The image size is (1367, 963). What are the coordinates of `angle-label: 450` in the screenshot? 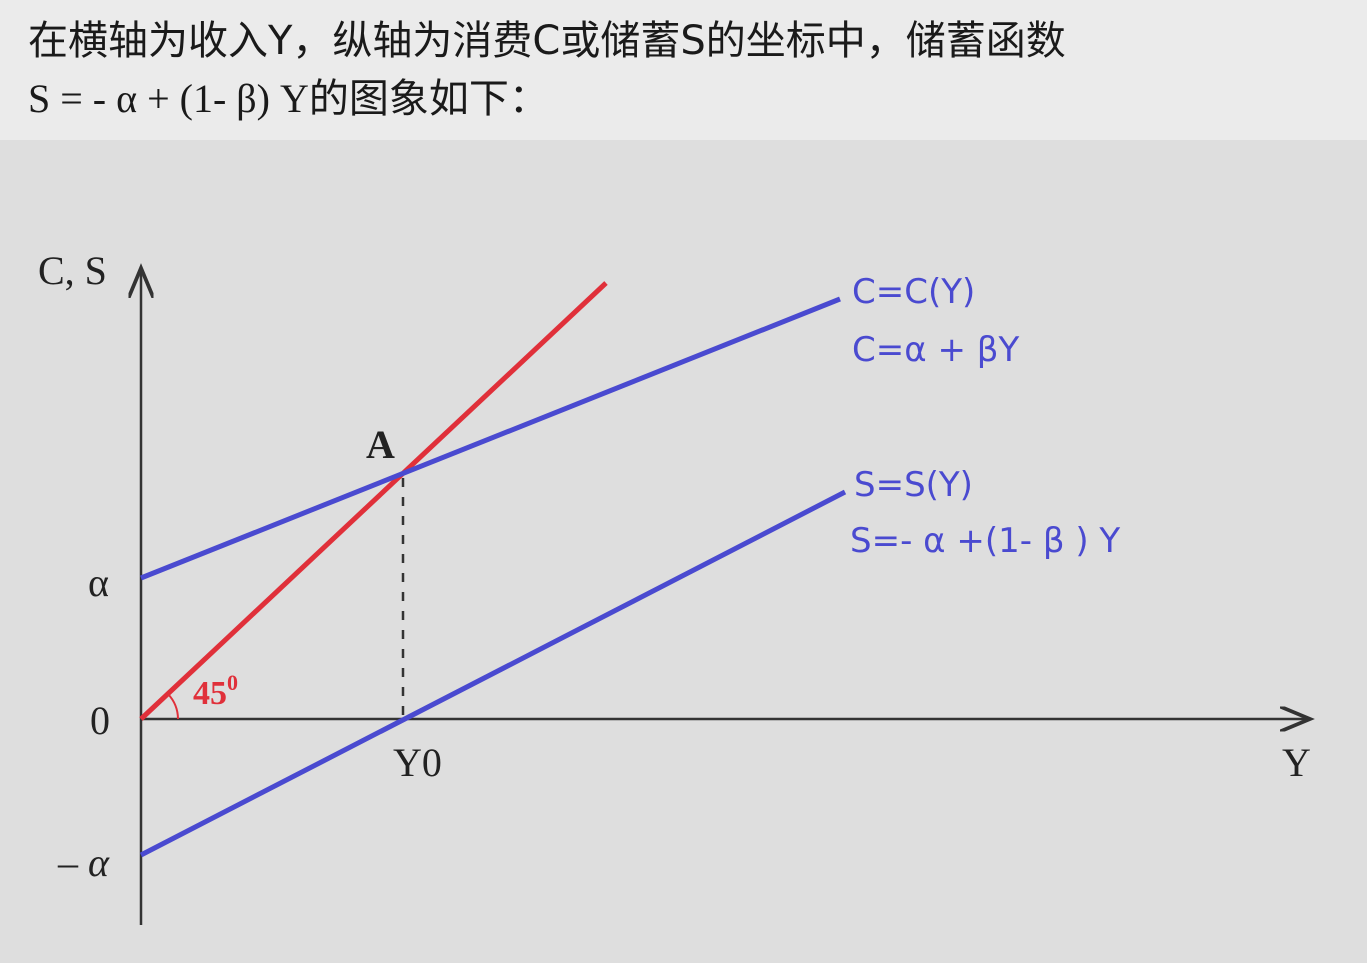 It's located at (215, 691).